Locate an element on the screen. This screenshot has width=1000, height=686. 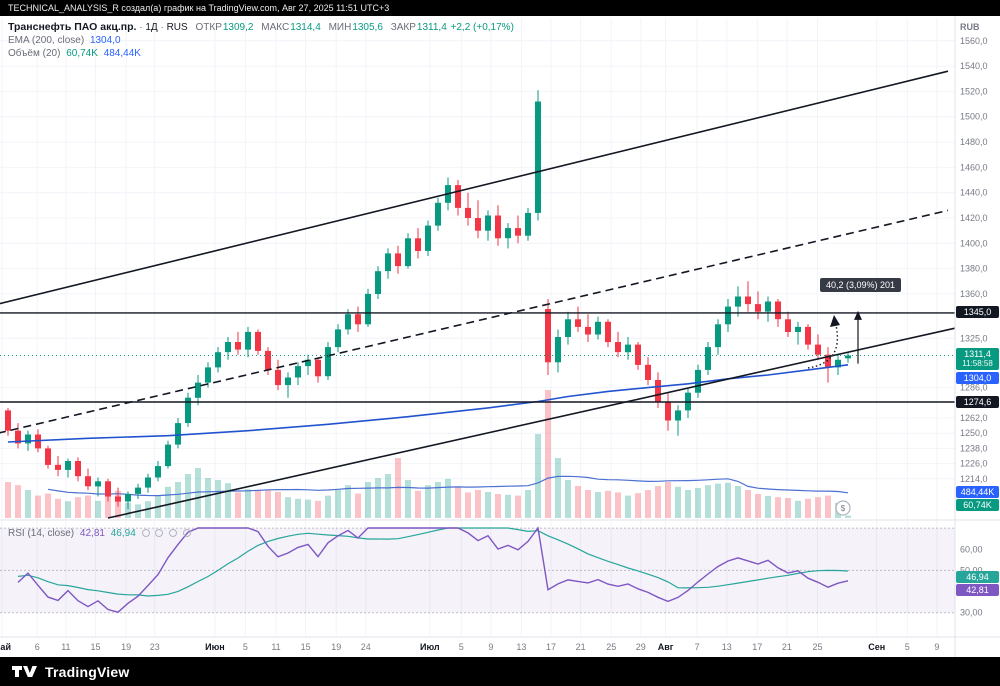
volume-legend-row: Объём (20) 60,74K 484,44K is located at coordinates (261, 53).